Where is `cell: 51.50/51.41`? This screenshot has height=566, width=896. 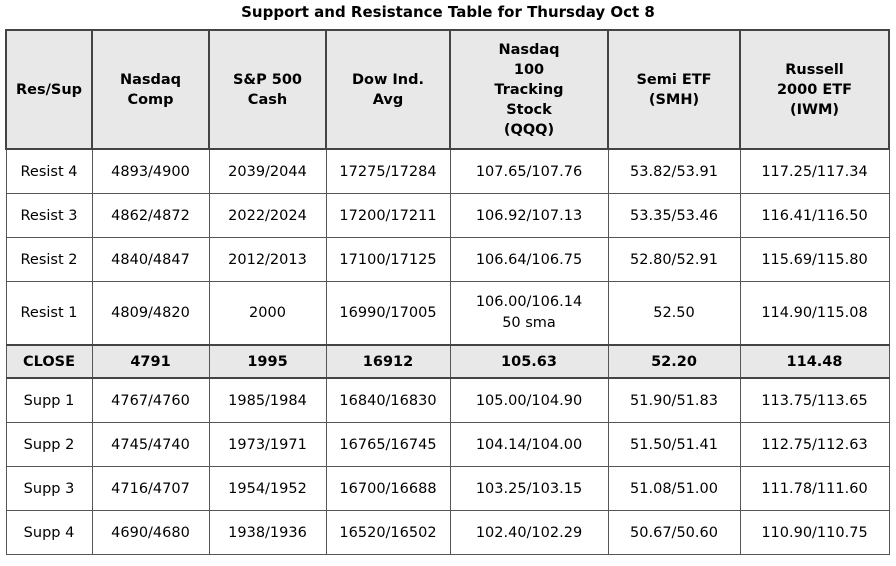 cell: 51.50/51.41 is located at coordinates (674, 444).